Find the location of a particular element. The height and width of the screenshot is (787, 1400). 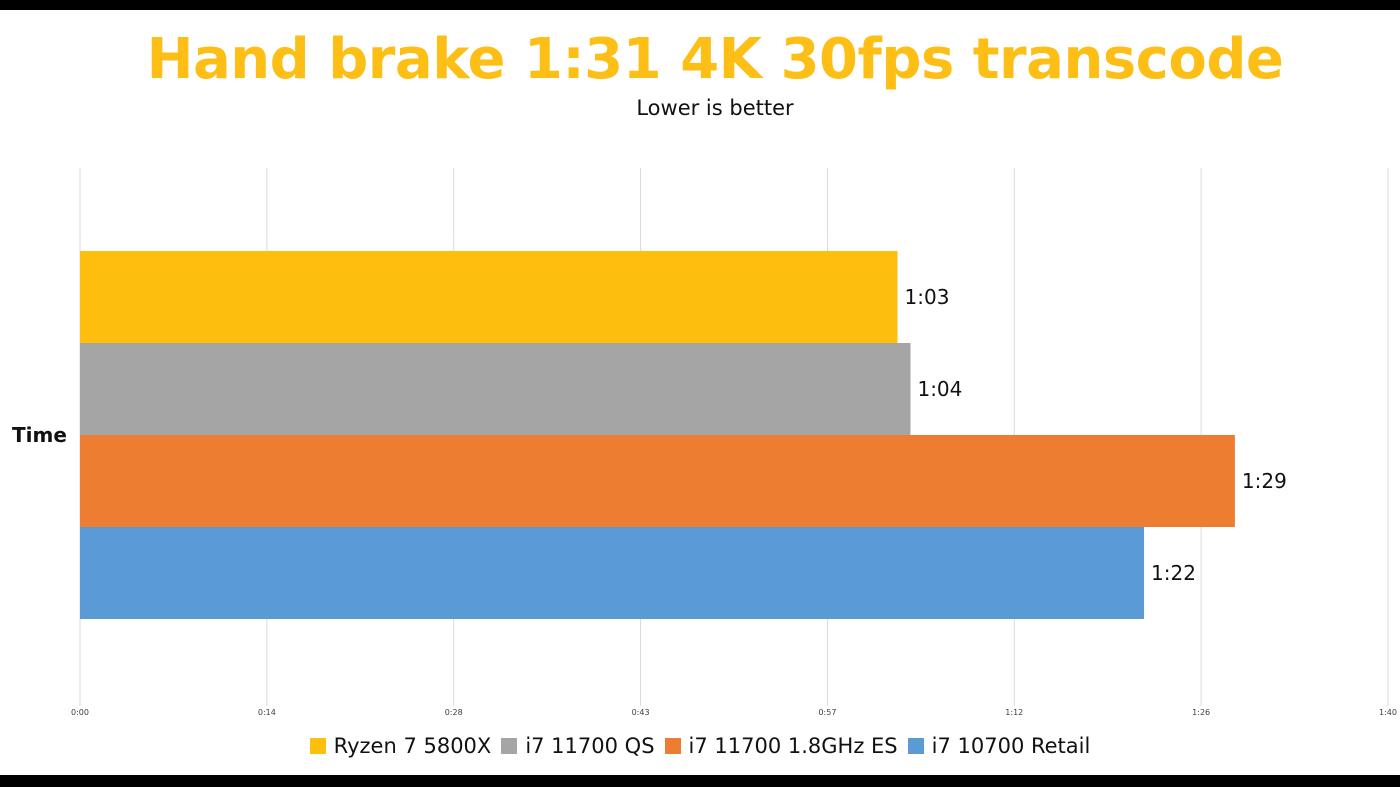

y-axis-categories: Time is located at coordinates (39, 435).